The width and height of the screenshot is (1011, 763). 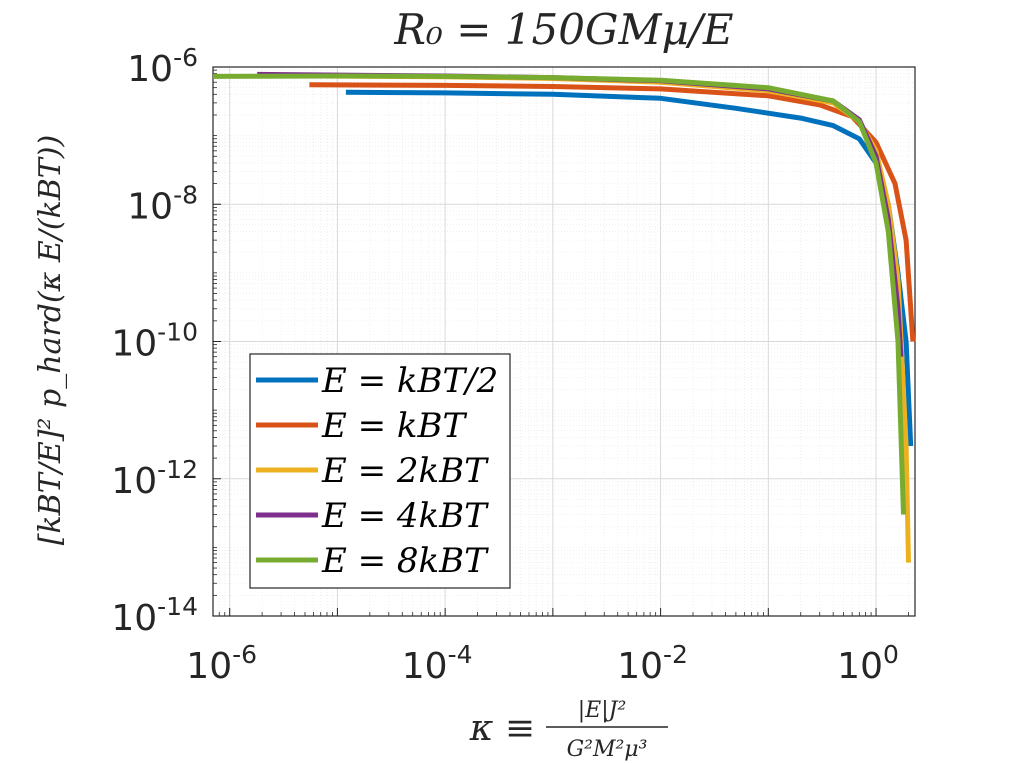 What do you see at coordinates (154, 478) in the screenshot?
I see `y-tick-label: 10⁻¹²` at bounding box center [154, 478].